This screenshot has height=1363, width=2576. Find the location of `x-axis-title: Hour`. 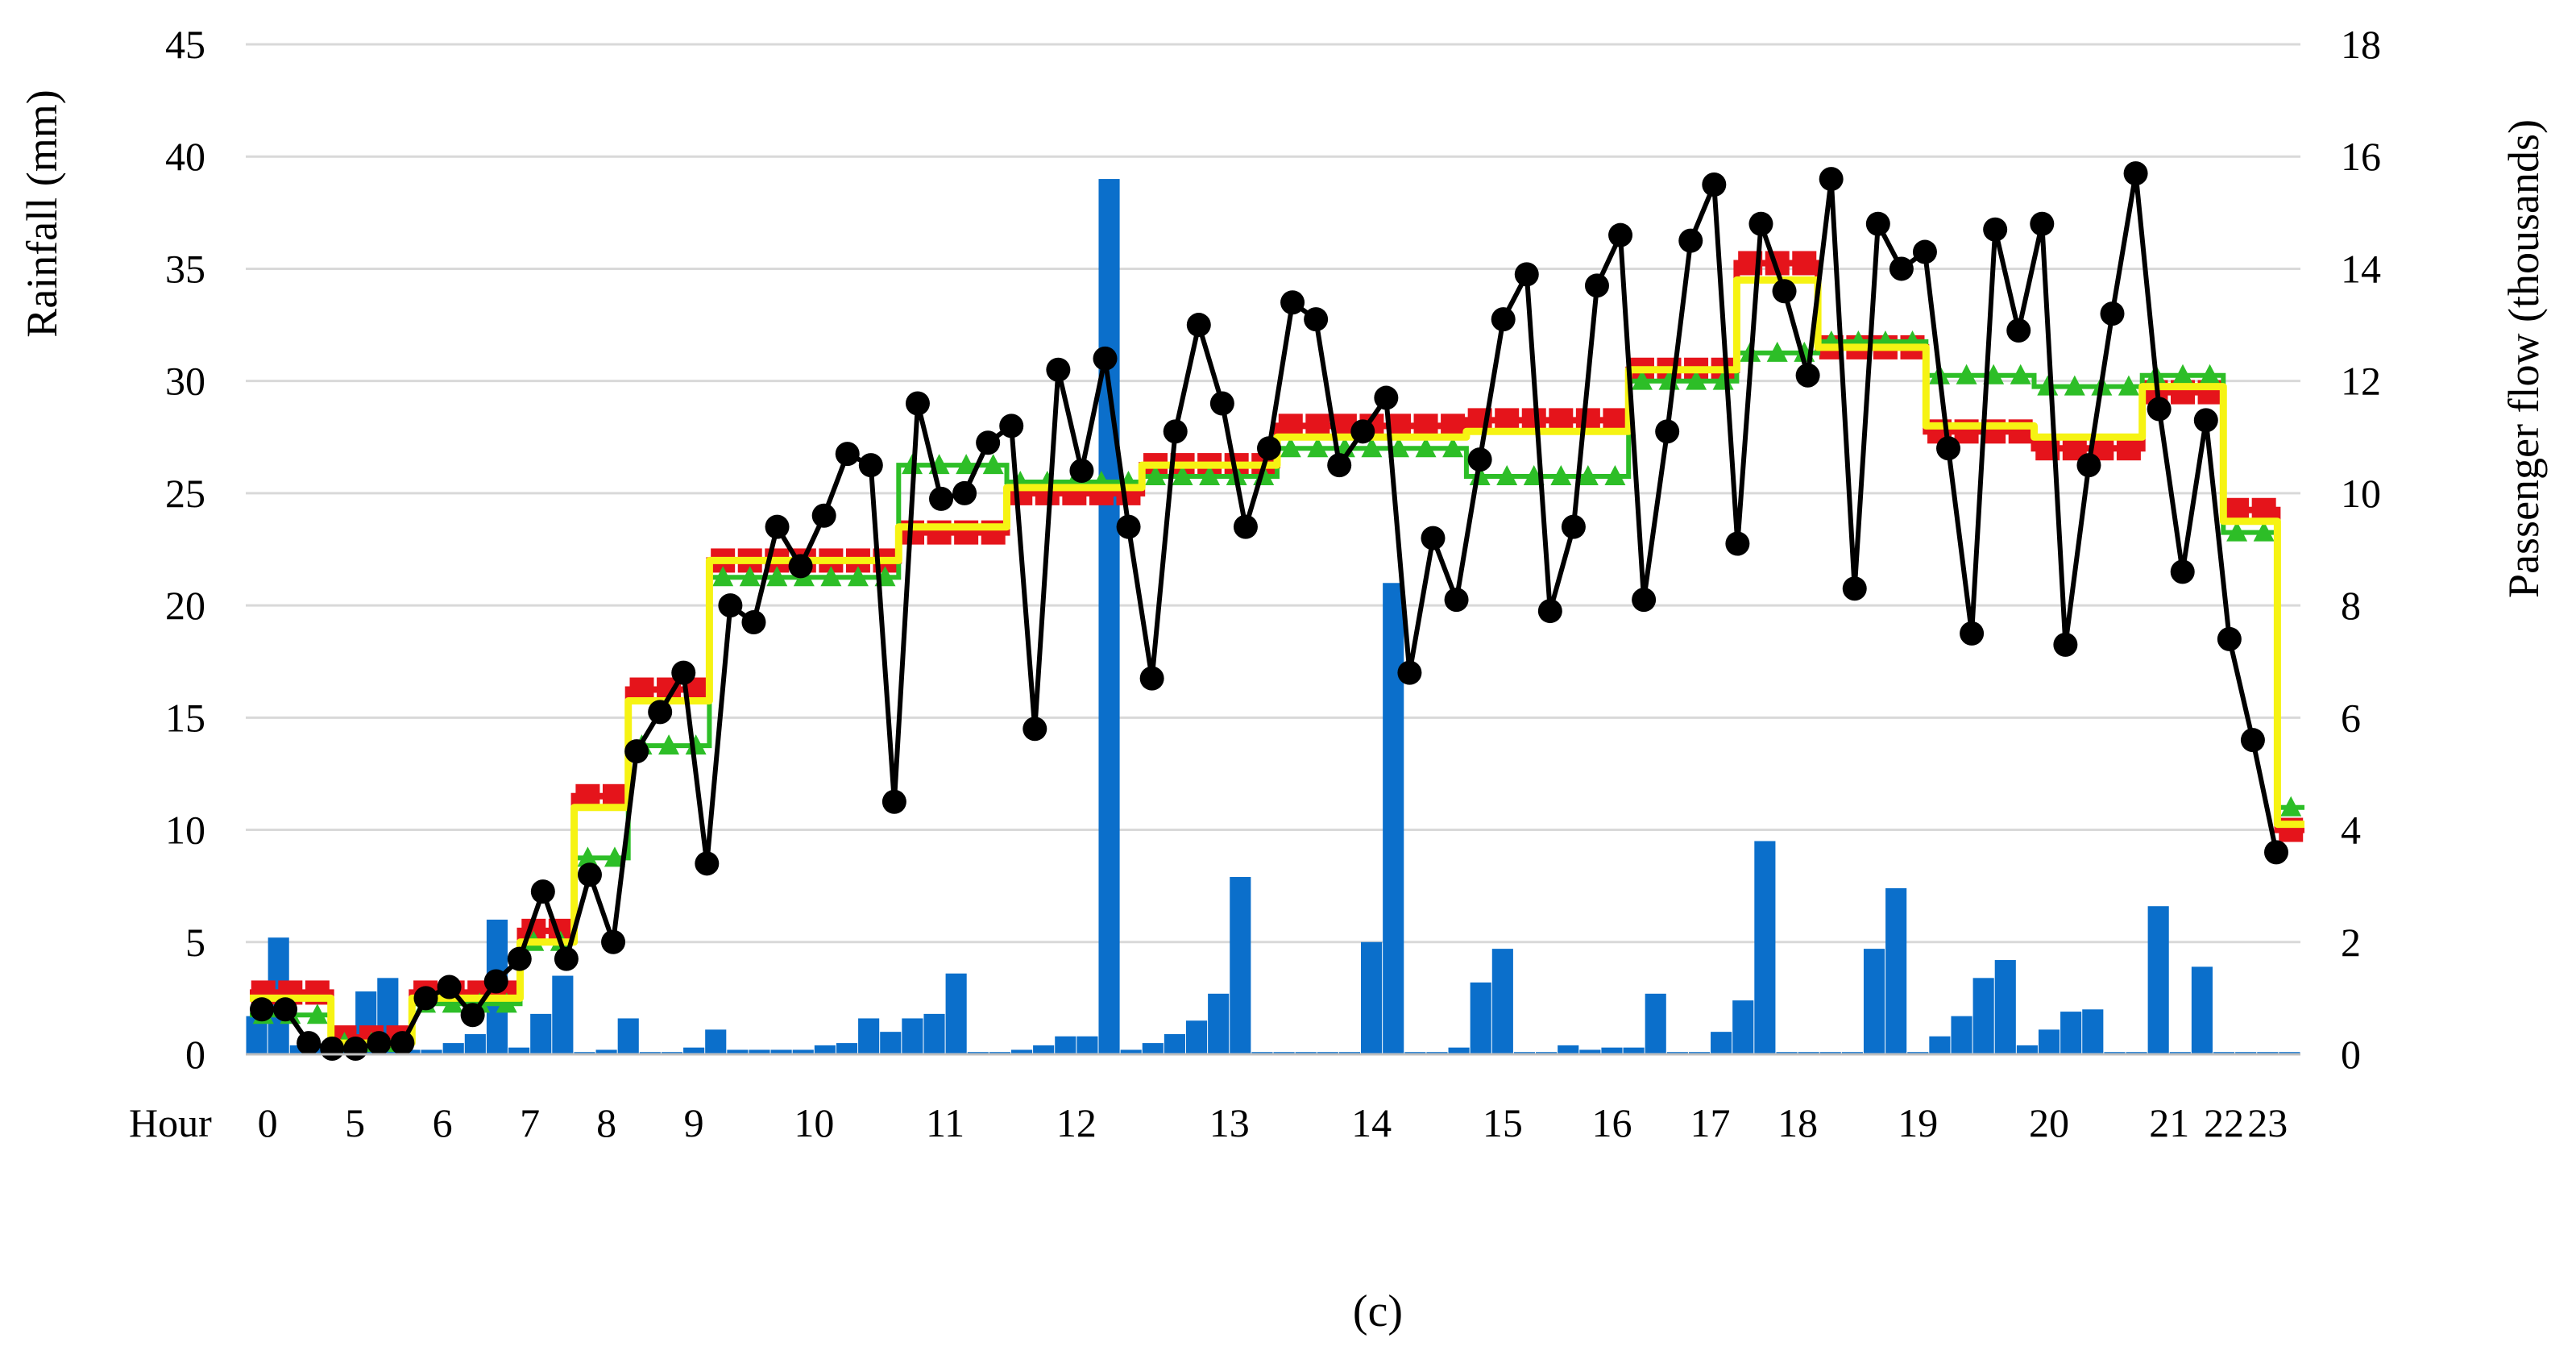

x-axis-title: Hour is located at coordinates (170, 1122).